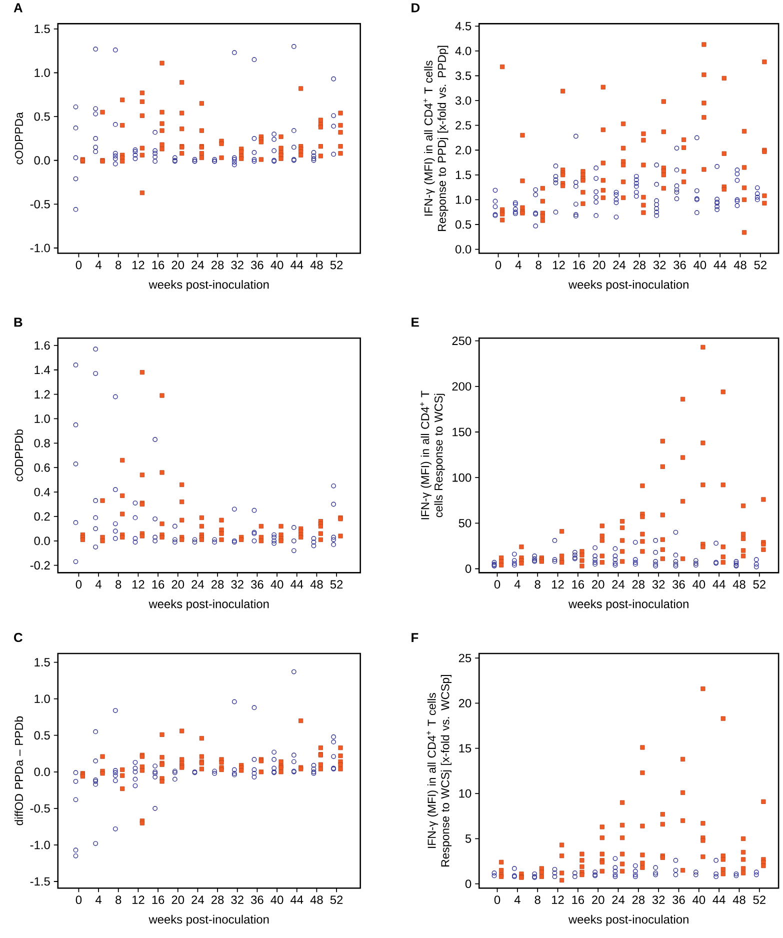  I want to click on y-tick-label: 0.0, so click(464, 249).